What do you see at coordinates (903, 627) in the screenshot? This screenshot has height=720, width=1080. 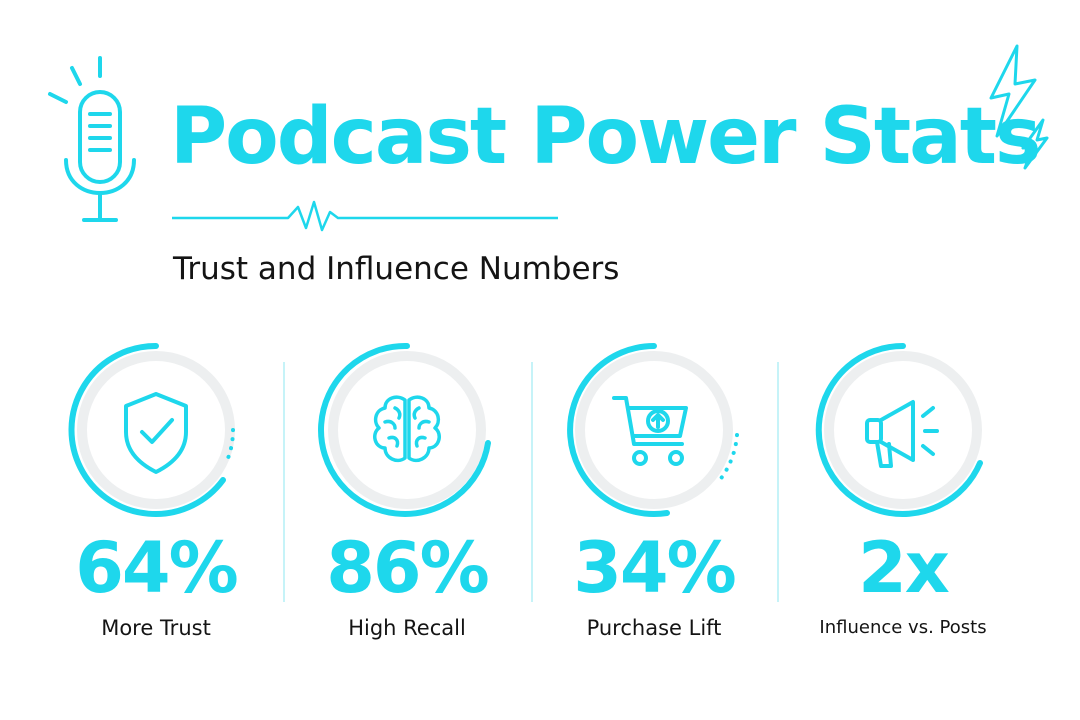 I see `stat-label: Influence vs. Posts` at bounding box center [903, 627].